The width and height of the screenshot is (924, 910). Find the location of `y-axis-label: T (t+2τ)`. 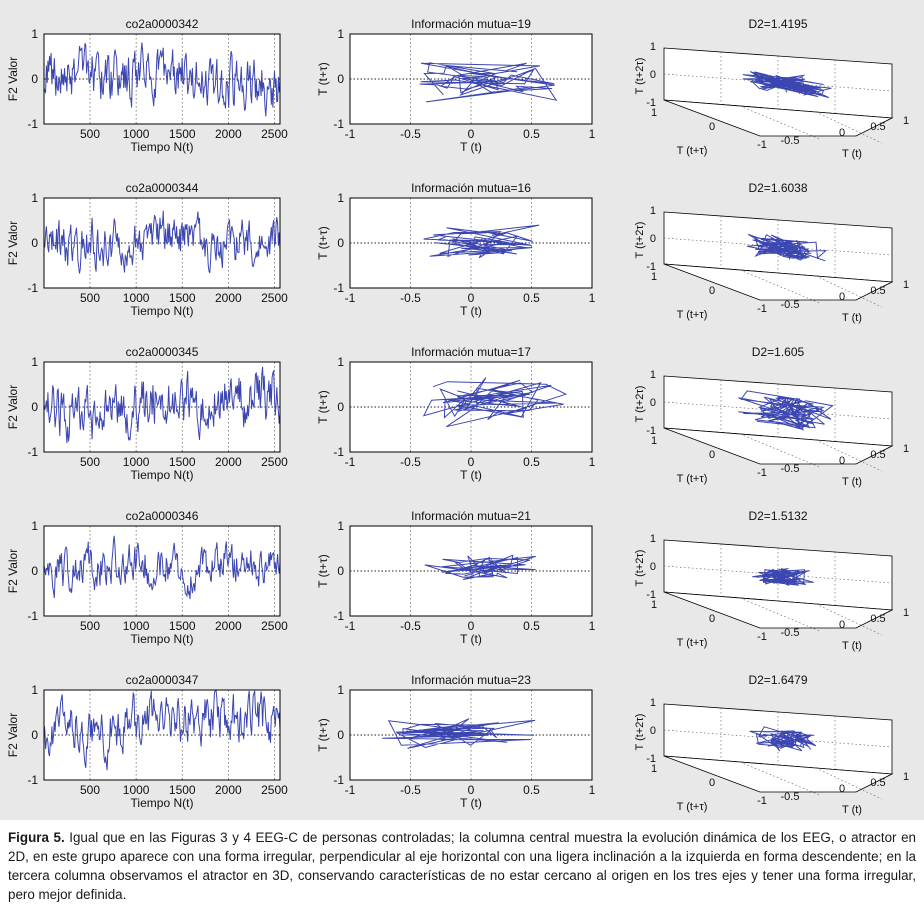

y-axis-label: T (t+2τ) is located at coordinates (640, 568).